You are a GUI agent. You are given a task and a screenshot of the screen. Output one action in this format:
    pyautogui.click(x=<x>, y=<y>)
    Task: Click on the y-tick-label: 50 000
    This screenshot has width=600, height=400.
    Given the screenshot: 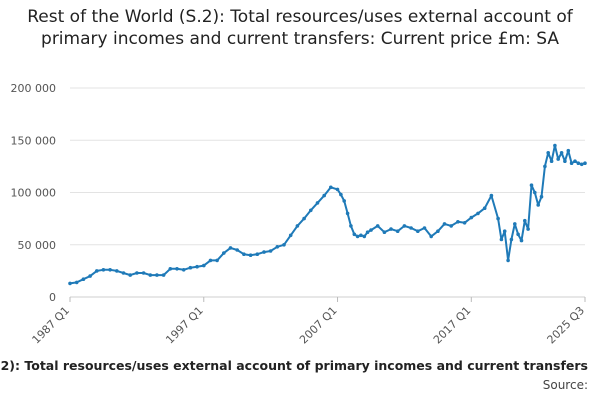 What is the action you would take?
    pyautogui.click(x=37, y=245)
    